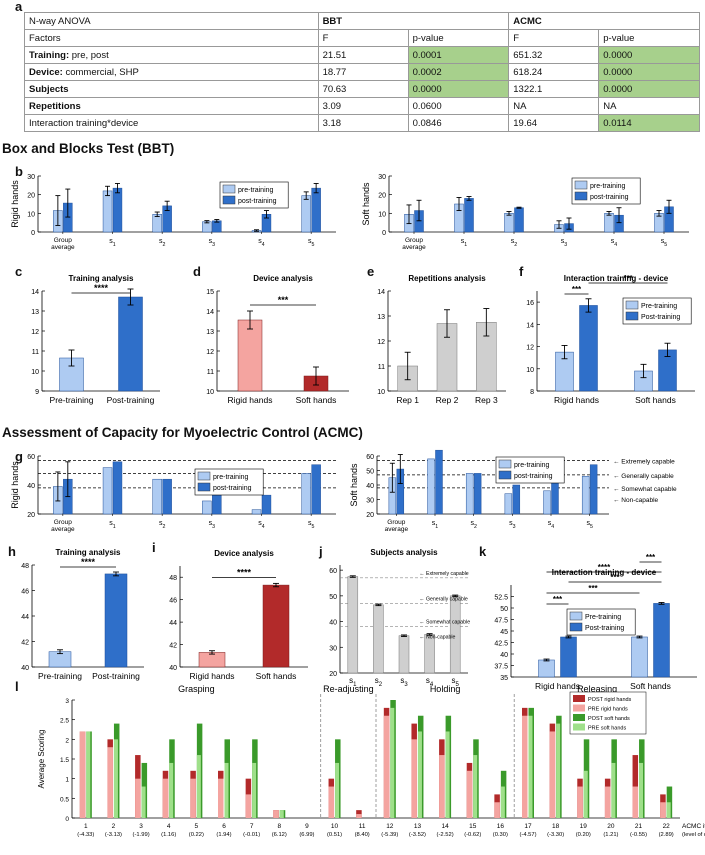 The height and width of the screenshot is (855, 705). Describe the element at coordinates (49, 89) in the screenshot. I see `factor-name: Subjects` at that location.